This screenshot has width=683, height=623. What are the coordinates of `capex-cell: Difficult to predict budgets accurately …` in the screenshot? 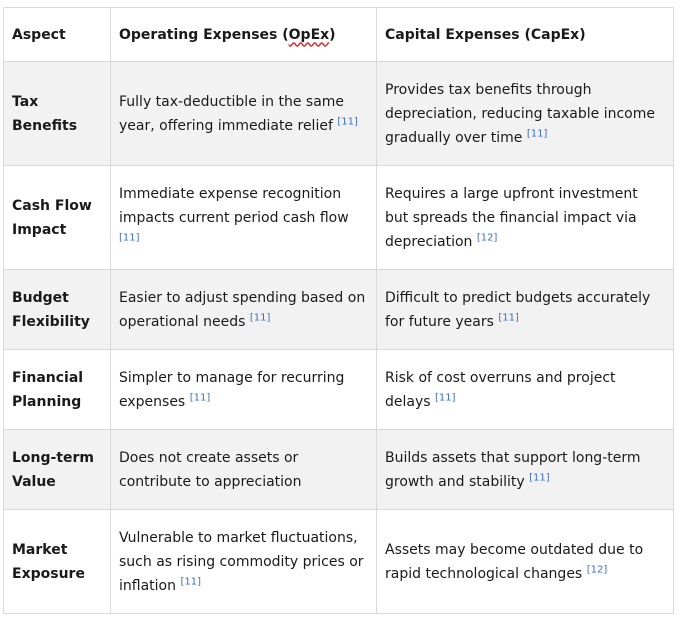 It's located at (525, 309).